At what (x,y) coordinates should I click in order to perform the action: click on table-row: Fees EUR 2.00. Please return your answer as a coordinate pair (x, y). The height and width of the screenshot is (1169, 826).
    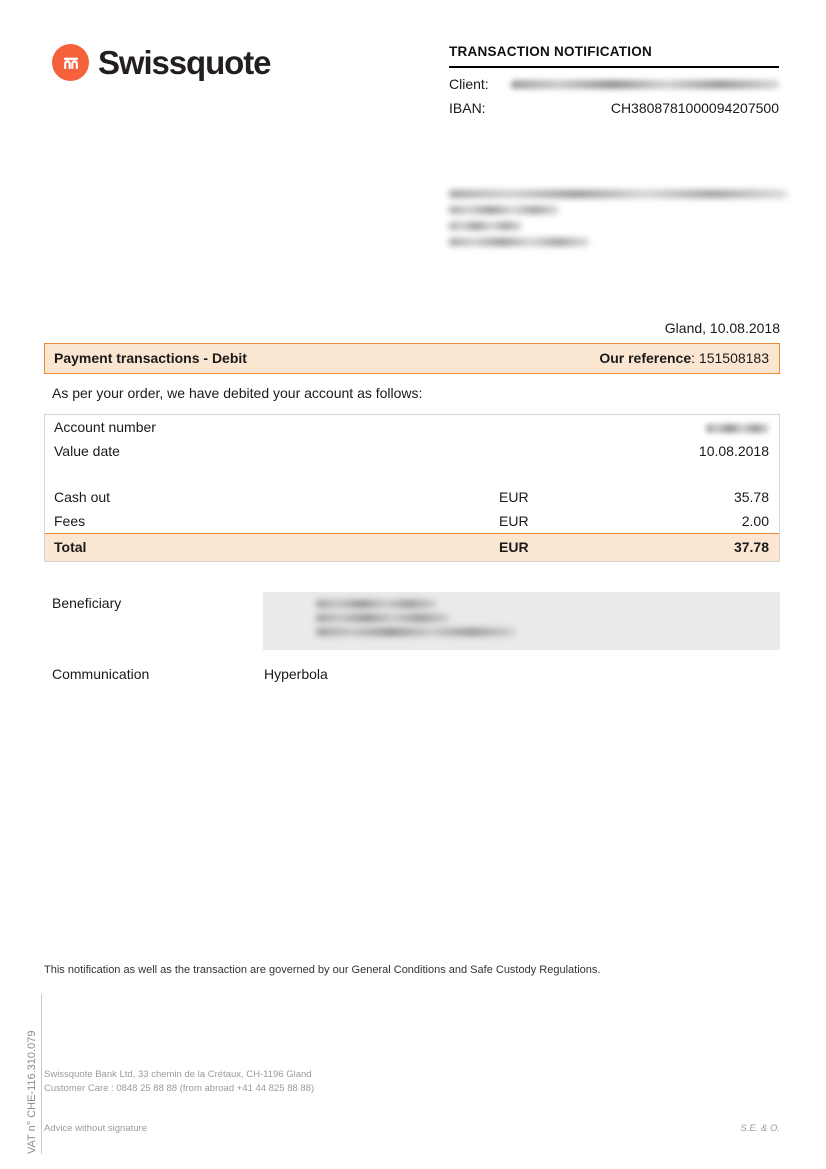
    Looking at the image, I should click on (412, 521).